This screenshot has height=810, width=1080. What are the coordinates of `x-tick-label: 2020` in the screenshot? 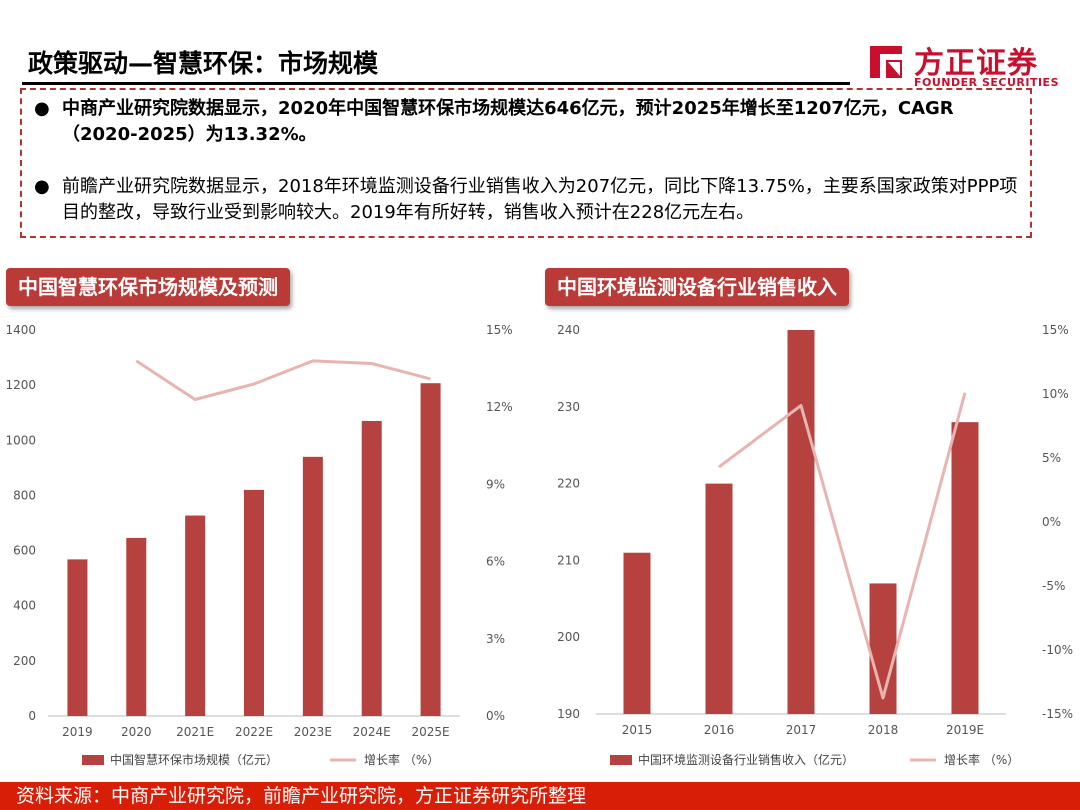 It's located at (136, 732).